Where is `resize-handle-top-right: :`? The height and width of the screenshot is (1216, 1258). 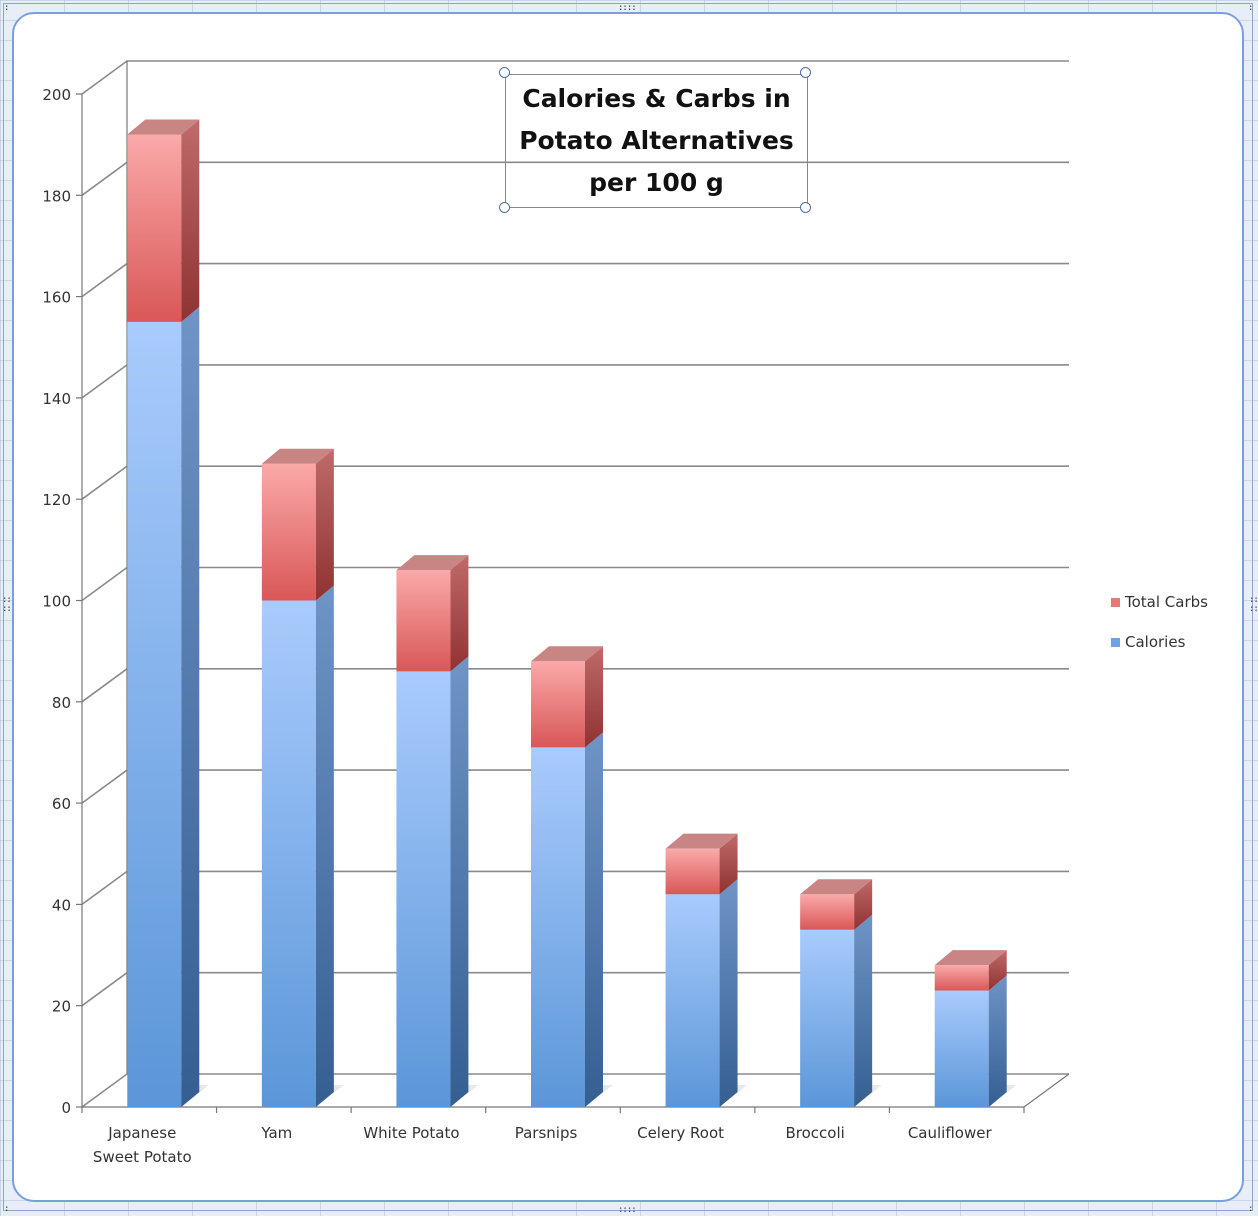 resize-handle-top-right: : is located at coordinates (1251, 8).